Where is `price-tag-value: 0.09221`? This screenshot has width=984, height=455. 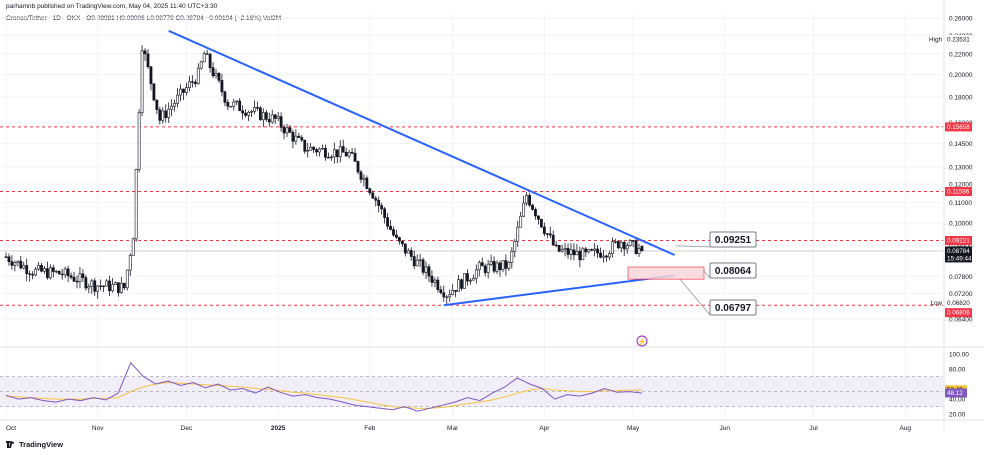 price-tag-value: 0.09221 is located at coordinates (958, 241).